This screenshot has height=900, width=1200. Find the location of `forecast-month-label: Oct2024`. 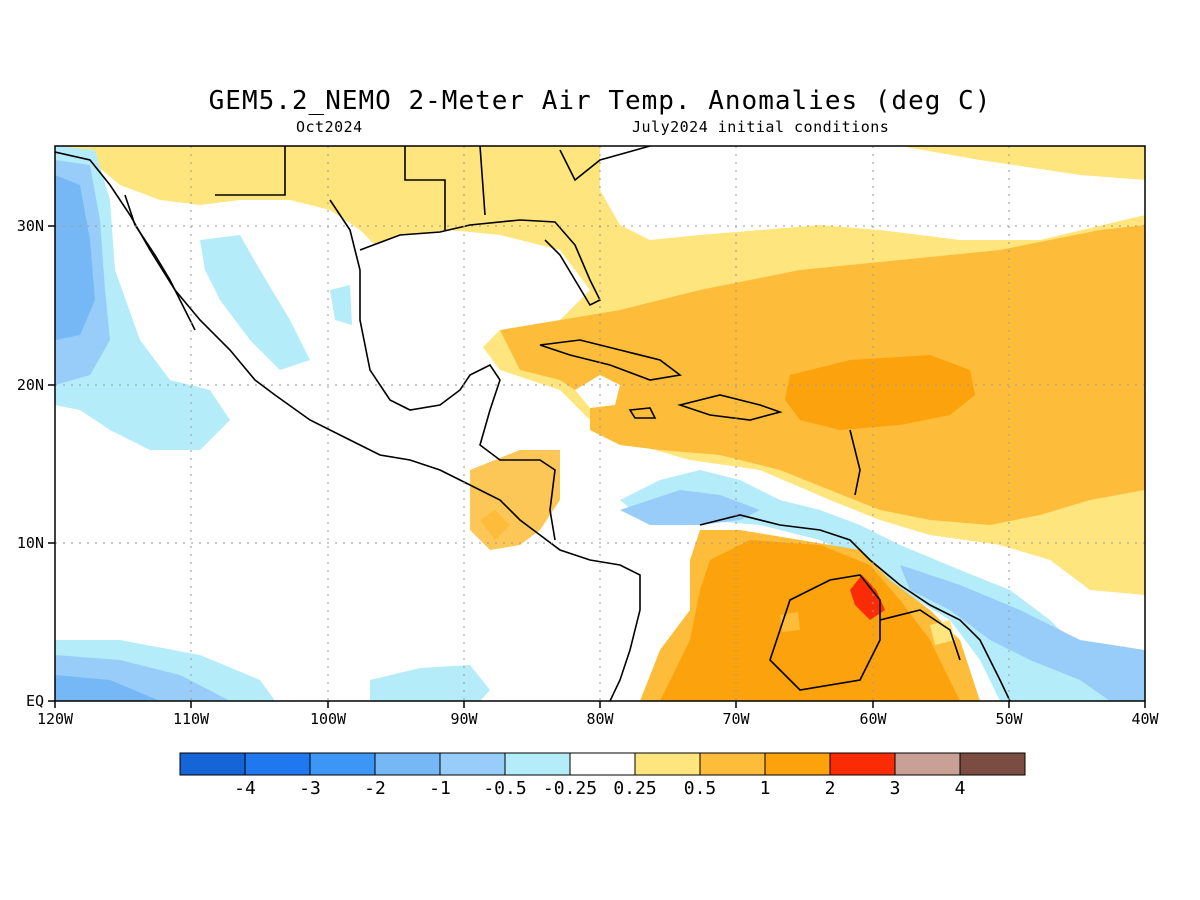

forecast-month-label: Oct2024 is located at coordinates (329, 127).